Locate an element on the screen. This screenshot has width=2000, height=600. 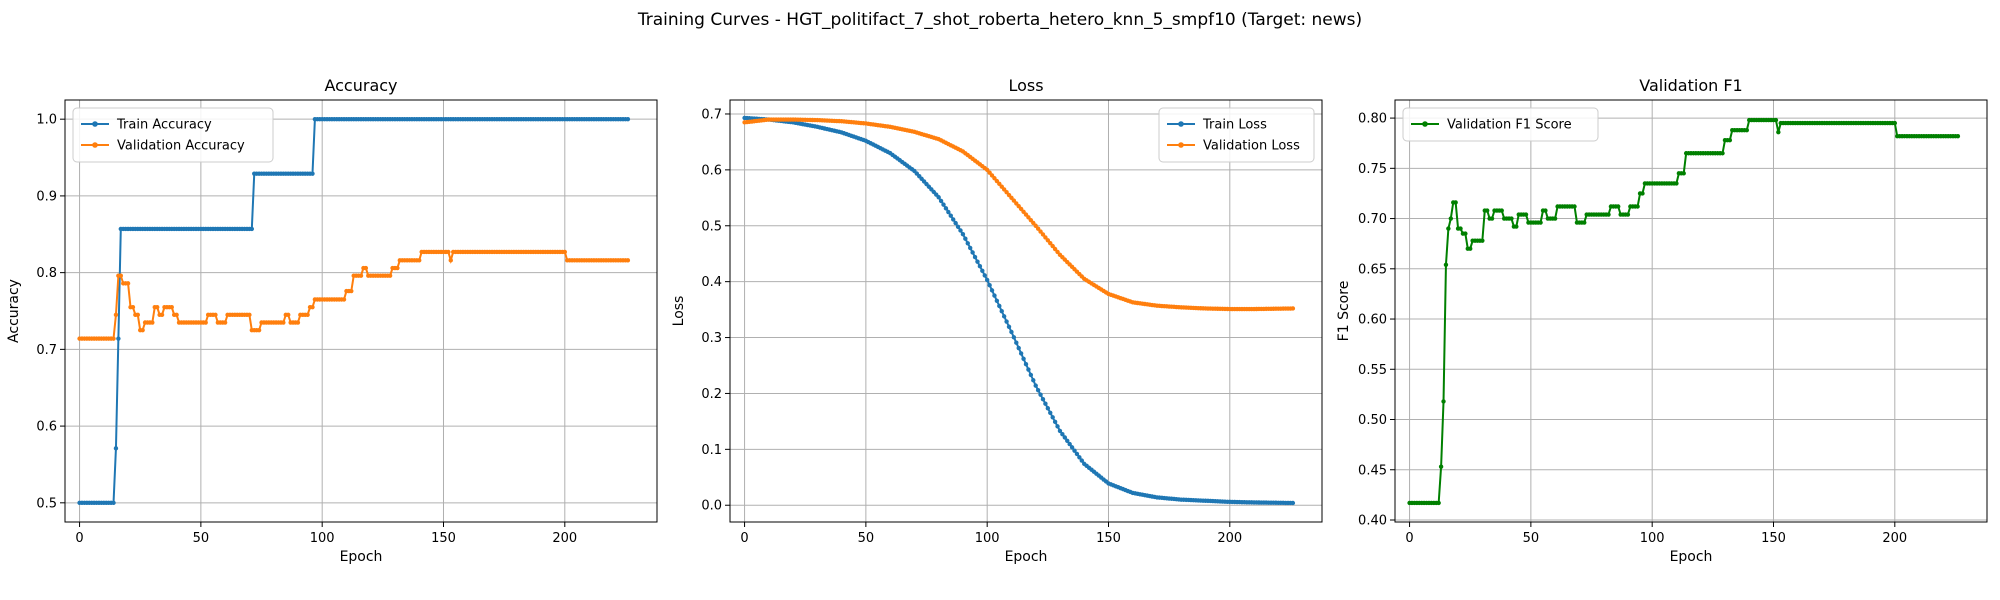
y-tick-label: 0.80 is located at coordinates (1372, 119).